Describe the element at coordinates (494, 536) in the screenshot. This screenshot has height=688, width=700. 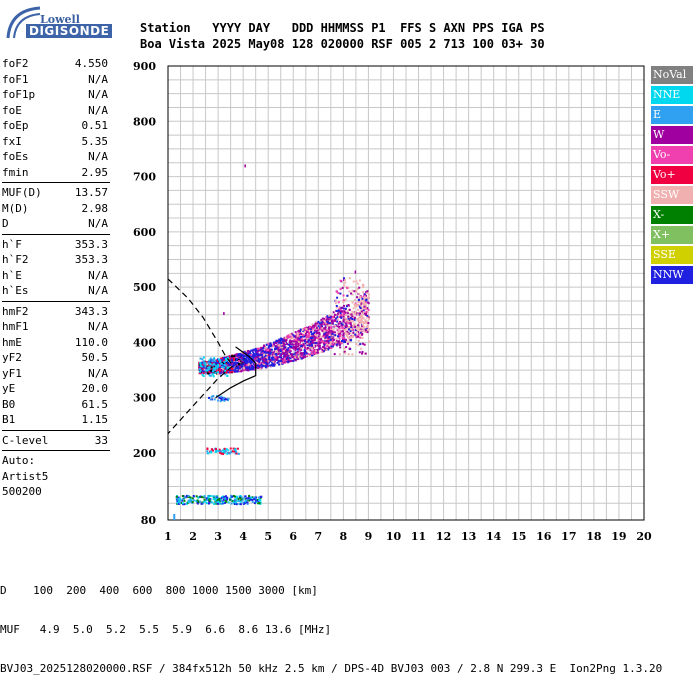
I see `x-tick-label: 14` at that location.